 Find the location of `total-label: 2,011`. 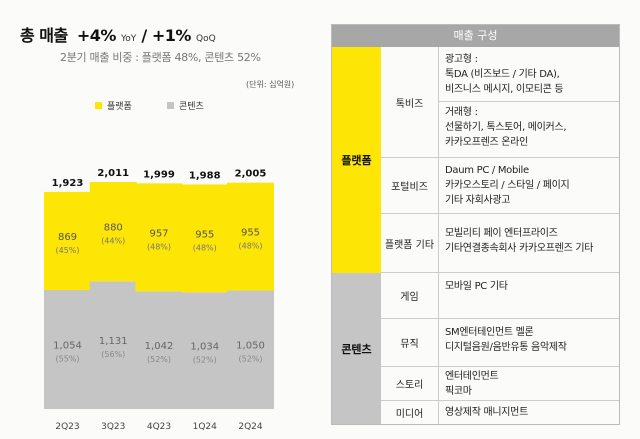

total-label: 2,011 is located at coordinates (113, 173).